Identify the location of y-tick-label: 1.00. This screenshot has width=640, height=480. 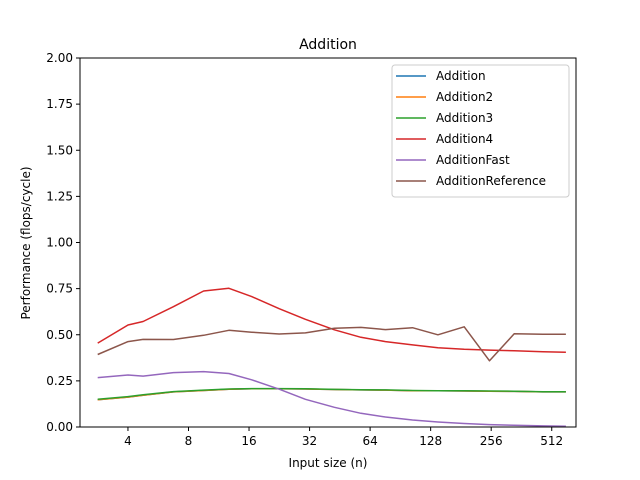
(59, 243).